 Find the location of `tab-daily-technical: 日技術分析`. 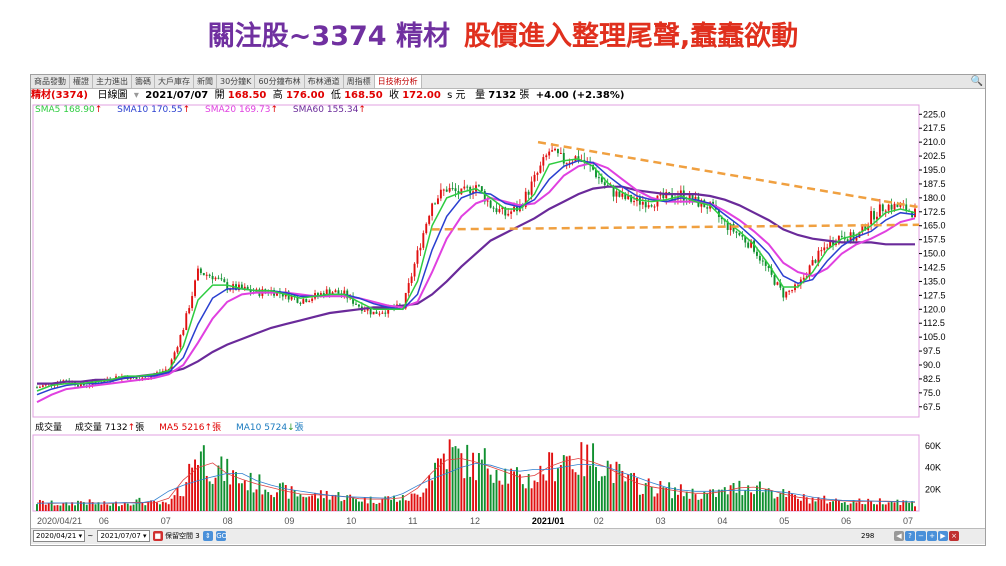

tab-daily-technical: 日技術分析 is located at coordinates (398, 81).